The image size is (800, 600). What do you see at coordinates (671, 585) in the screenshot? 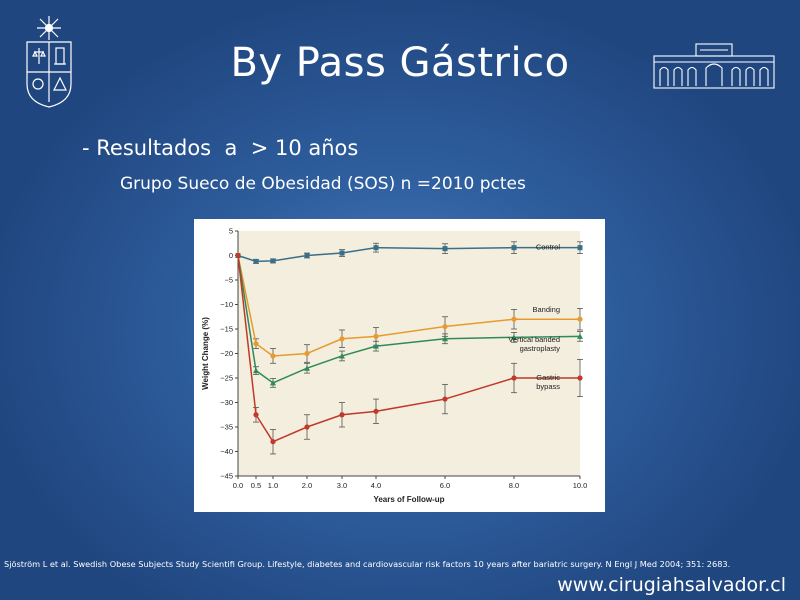
I see `website-url: www.cirugiahsalvador.cl` at bounding box center [671, 585].